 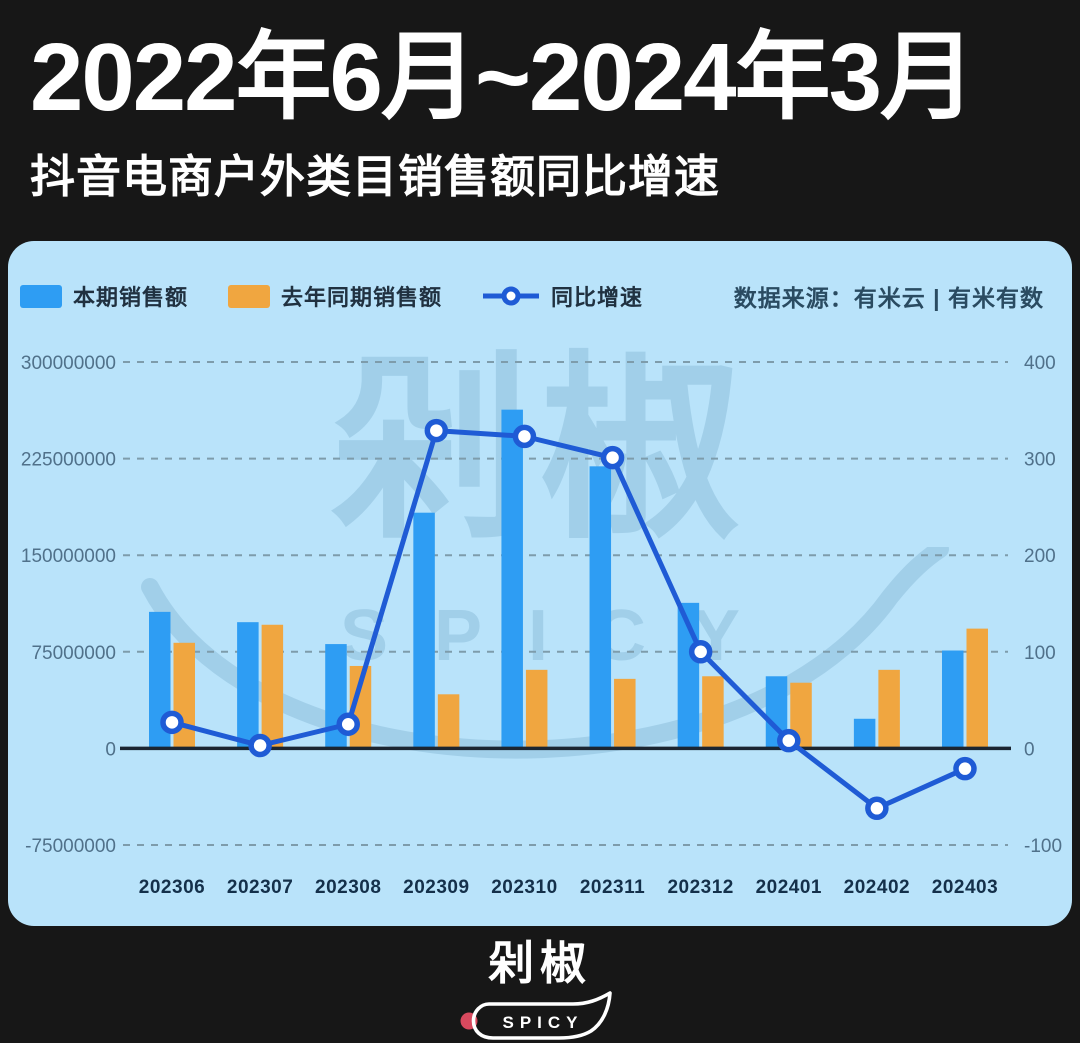 What do you see at coordinates (1040, 460) in the screenshot?
I see `y-axis-label-right: 300` at bounding box center [1040, 460].